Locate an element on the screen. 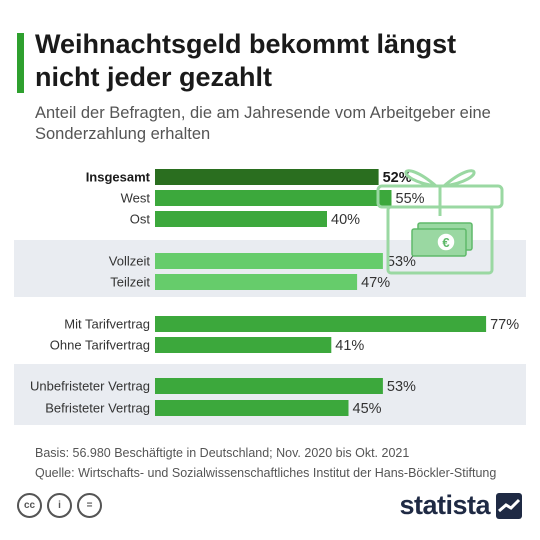 This screenshot has height=540, width=540. statista-logo-icon is located at coordinates (509, 505).